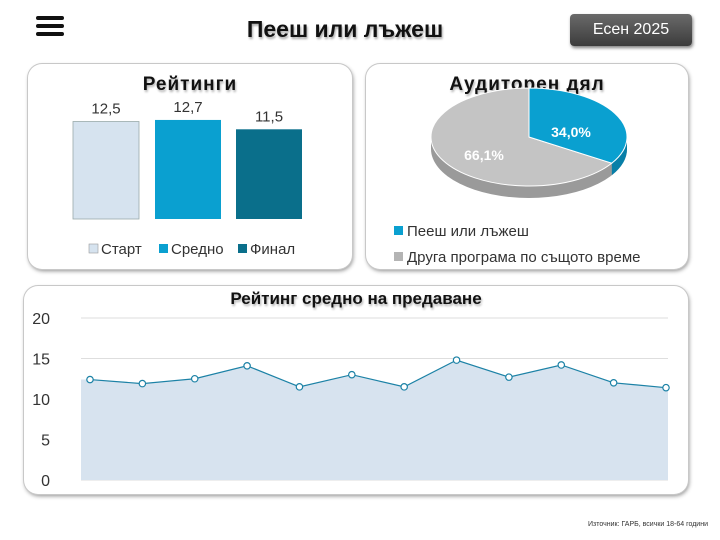 The image size is (720, 540). Describe the element at coordinates (571, 132) in the screenshot. I see `pie-value-label-show: 34,0%` at that location.